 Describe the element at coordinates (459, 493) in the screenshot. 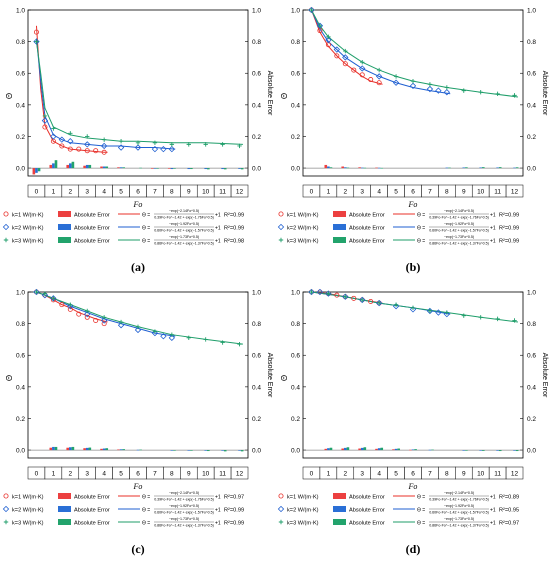

I see `legend-formula-num: −exp(−2.14Fo^0.5)` at that location.